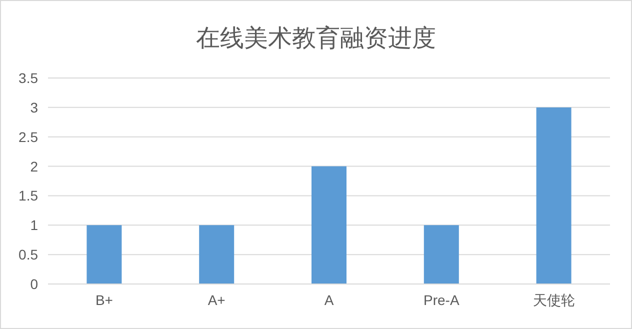 This screenshot has height=329, width=632. What do you see at coordinates (34, 225) in the screenshot?
I see `y-tick-label: 1` at bounding box center [34, 225].